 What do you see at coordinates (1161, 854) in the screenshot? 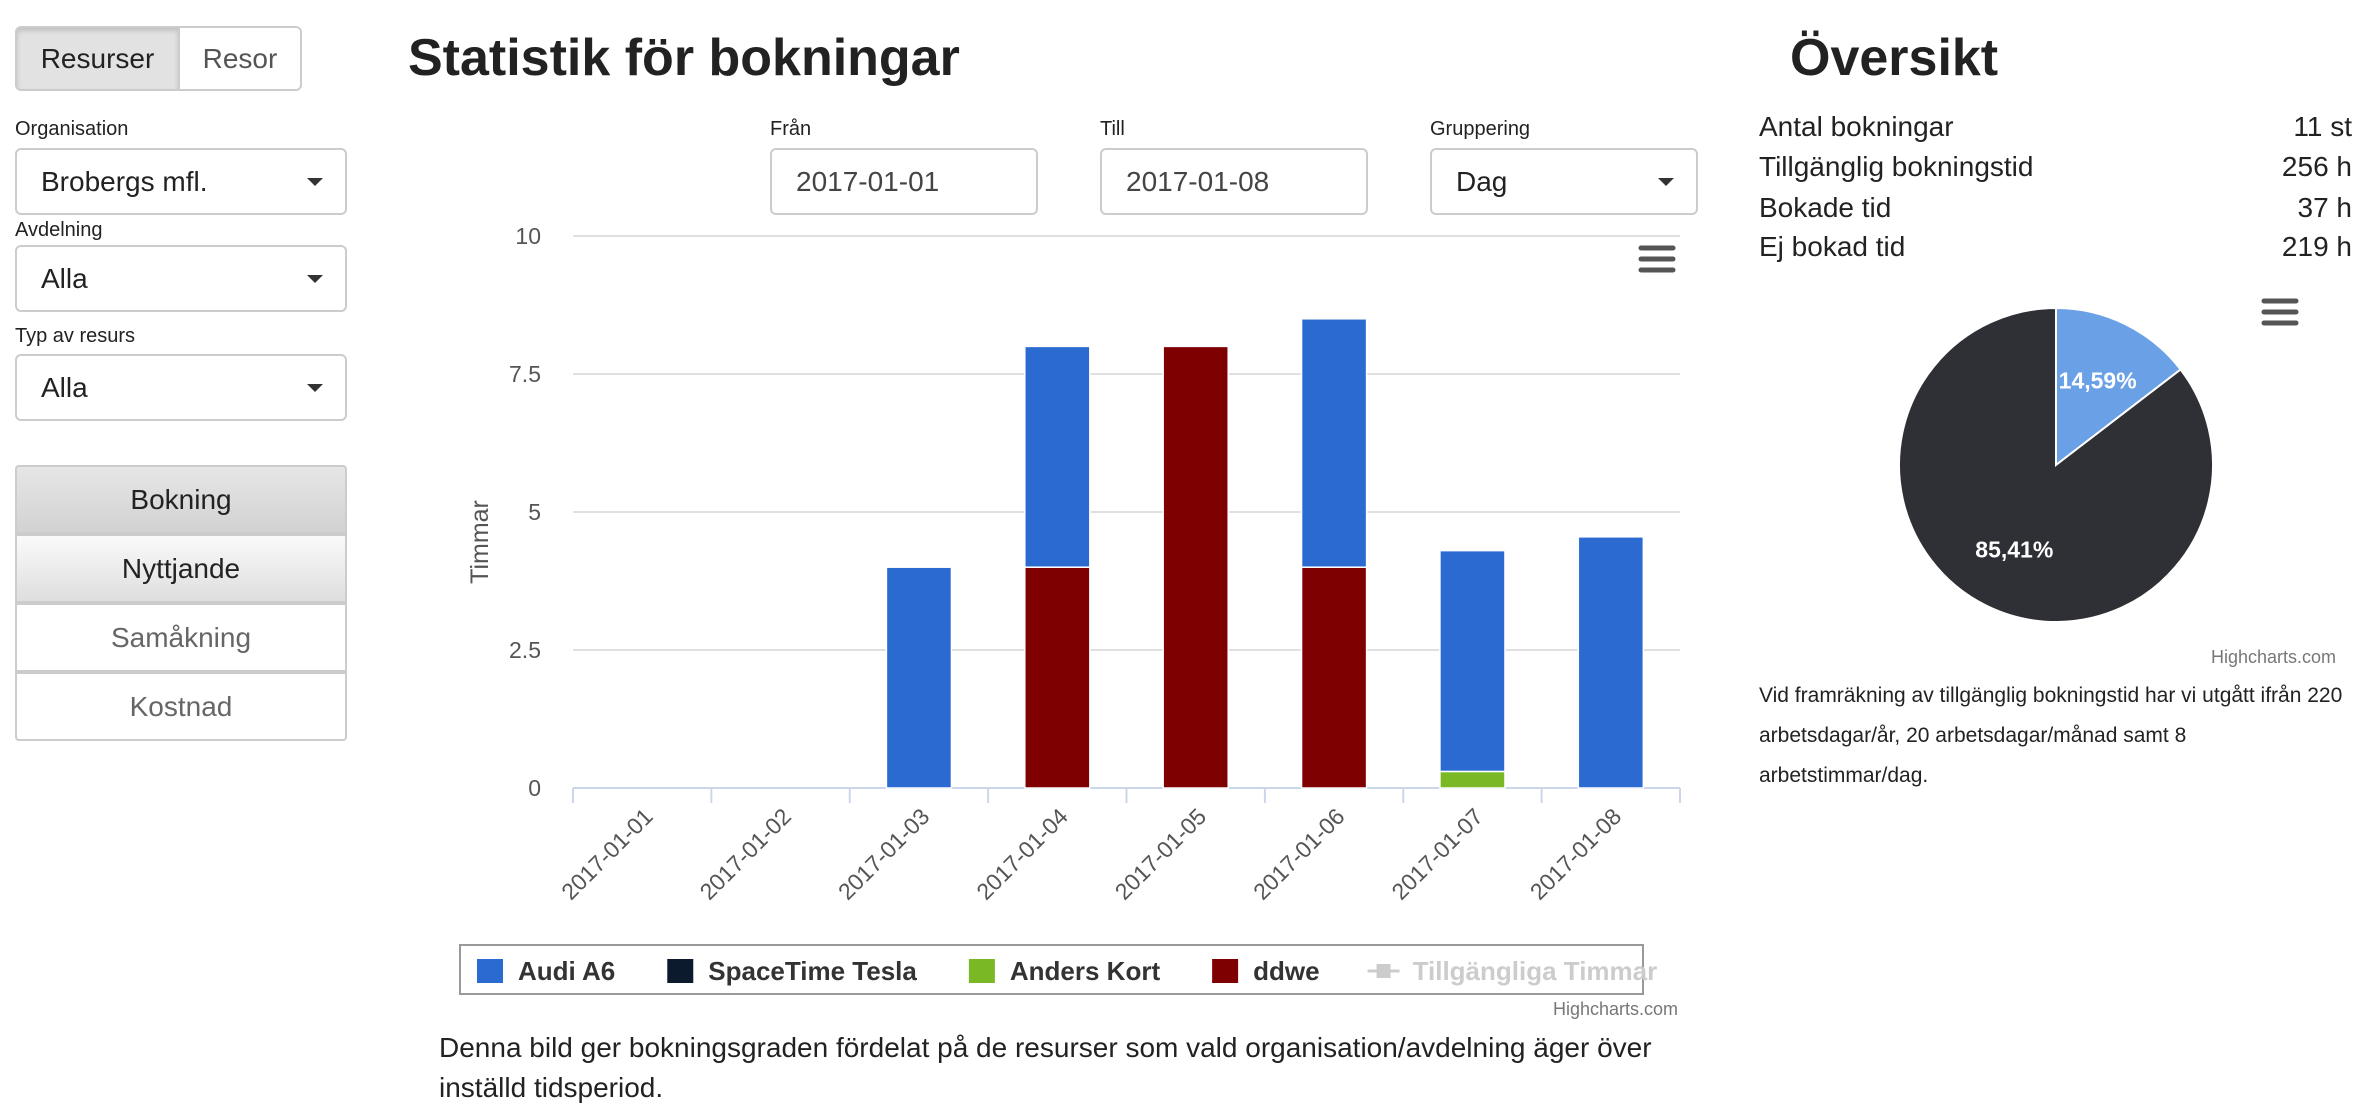
I see `x-tick-label: 2017-01-05` at bounding box center [1161, 854].